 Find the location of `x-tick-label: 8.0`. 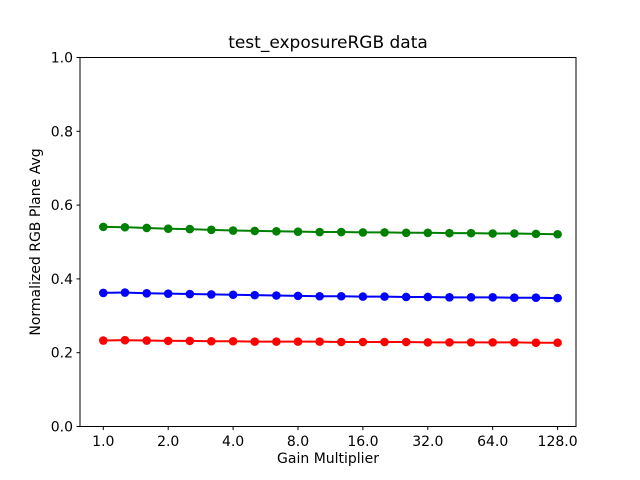

x-tick-label: 8.0 is located at coordinates (298, 442).